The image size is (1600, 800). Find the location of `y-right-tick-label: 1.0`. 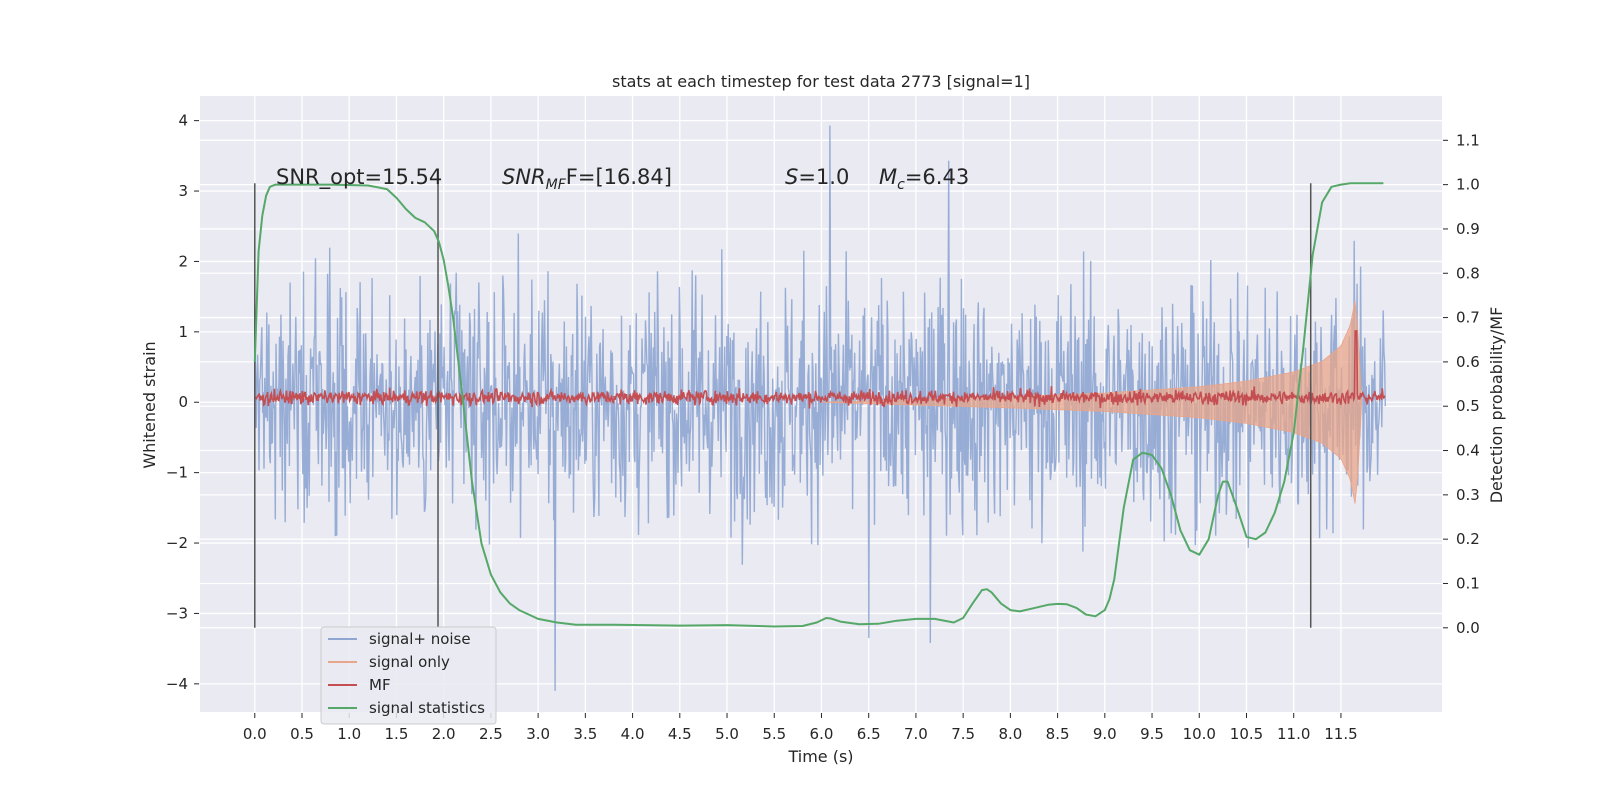

y-right-tick-label: 1.0 is located at coordinates (1468, 185).